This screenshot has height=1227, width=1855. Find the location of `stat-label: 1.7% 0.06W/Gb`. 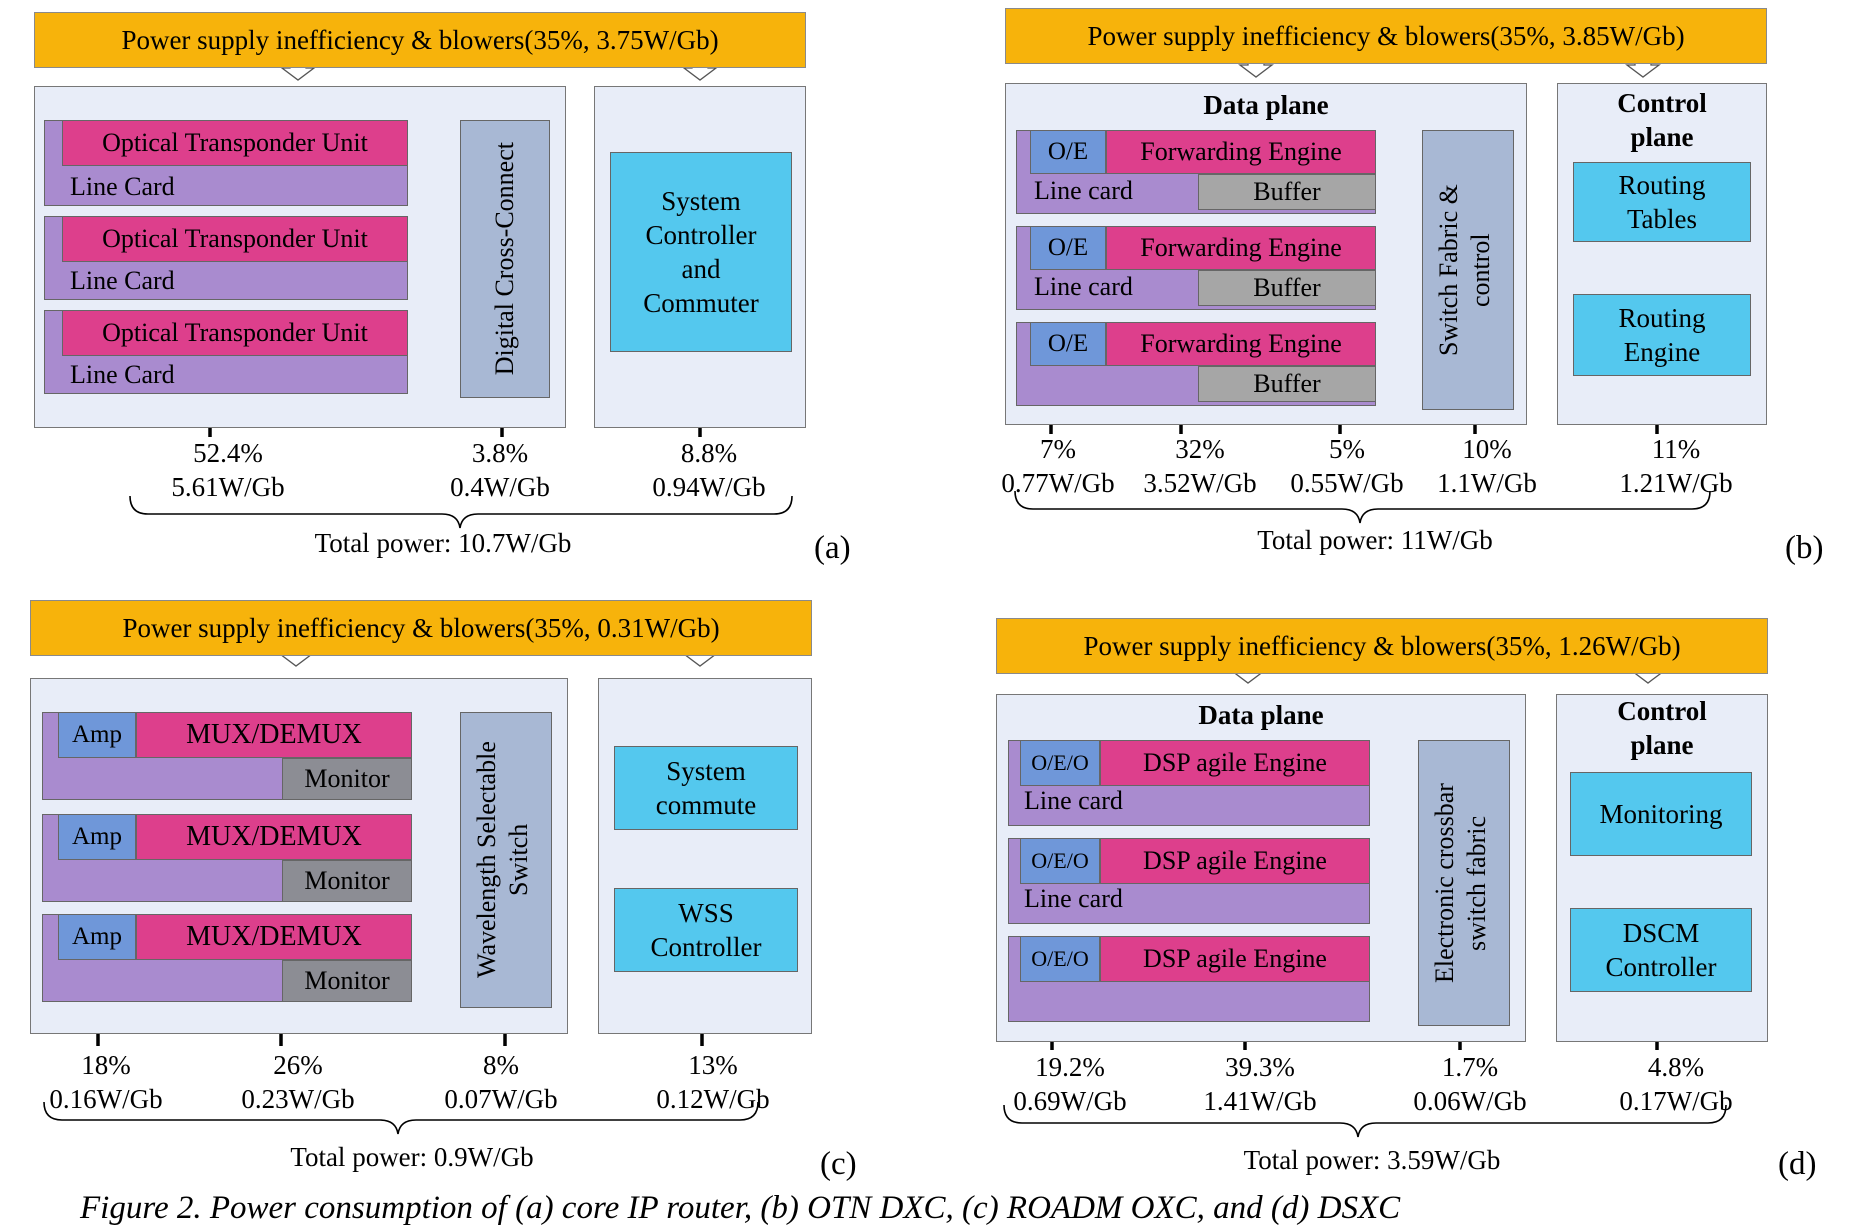

stat-label: 1.7% 0.06W/Gb is located at coordinates (1470, 1084).